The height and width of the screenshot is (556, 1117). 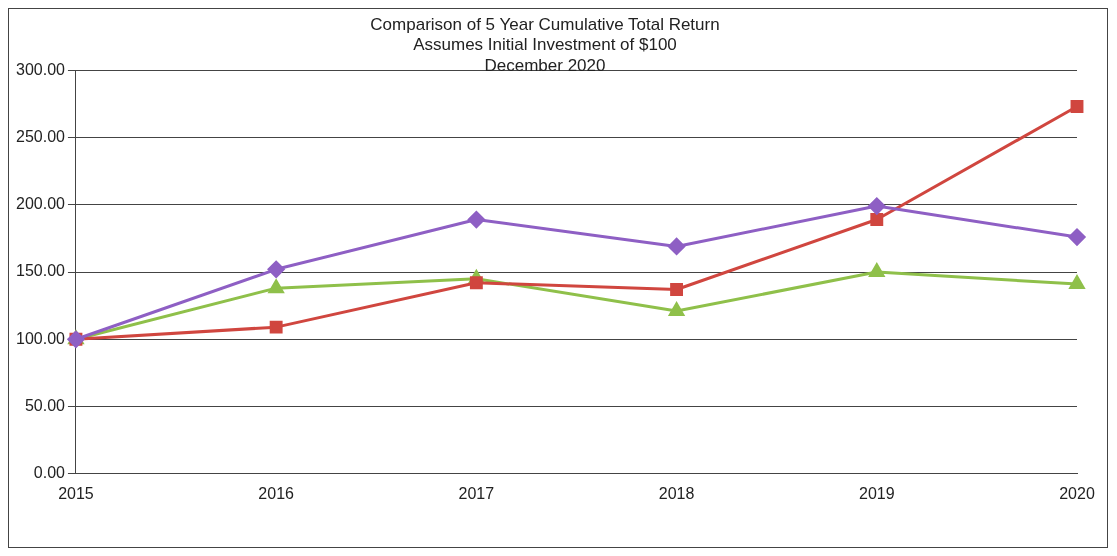 I want to click on chart-subtitle: Assumes Initial Investment of $100 December 2020, so click(x=545, y=55).